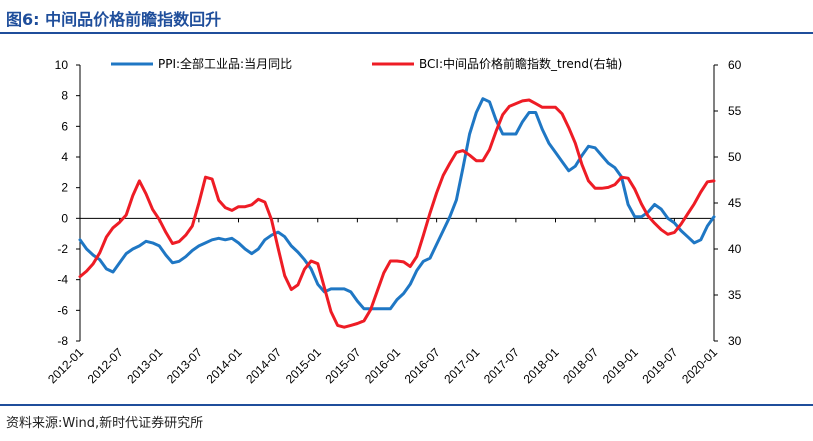  What do you see at coordinates (382, 365) in the screenshot?
I see `x-axis-tick-label: 2016-01` at bounding box center [382, 365].